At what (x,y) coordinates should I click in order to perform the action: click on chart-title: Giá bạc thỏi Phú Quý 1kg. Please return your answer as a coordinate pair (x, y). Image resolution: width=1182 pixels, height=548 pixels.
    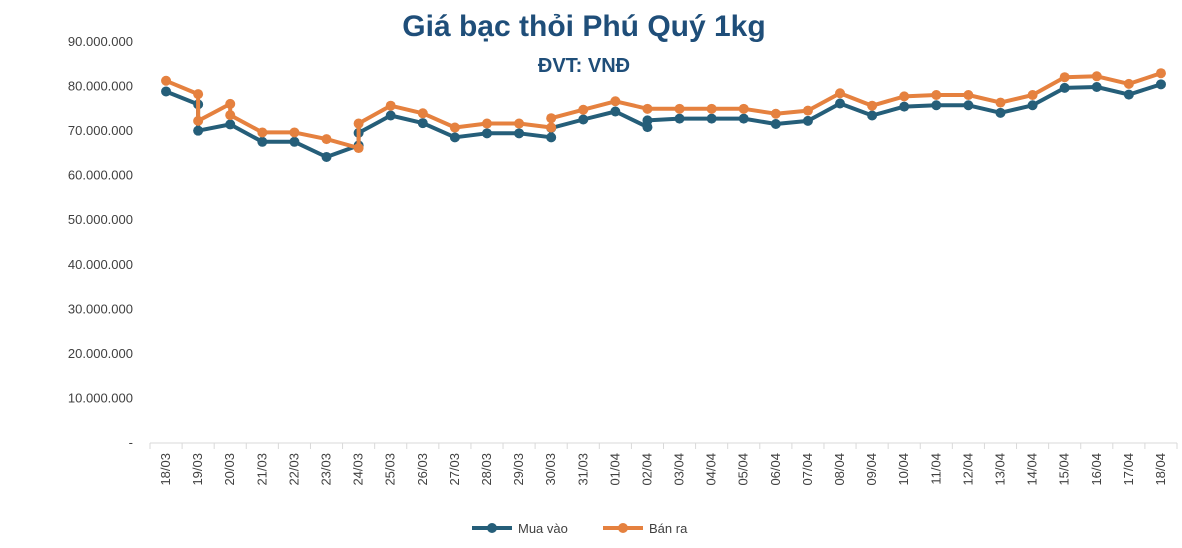
    Looking at the image, I should click on (583, 26).